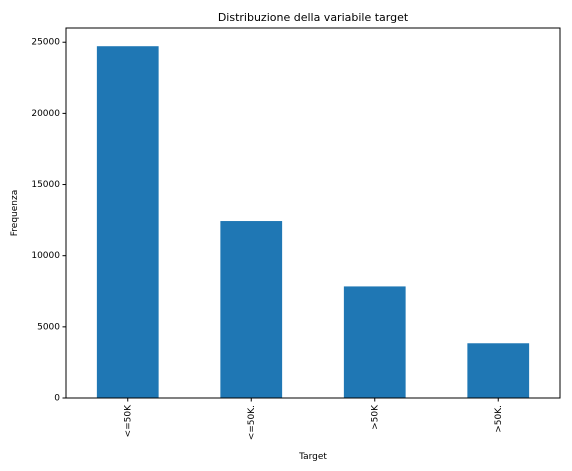 The height and width of the screenshot is (471, 572). Describe the element at coordinates (45, 256) in the screenshot. I see `y-tick-label-2: 10000` at that location.